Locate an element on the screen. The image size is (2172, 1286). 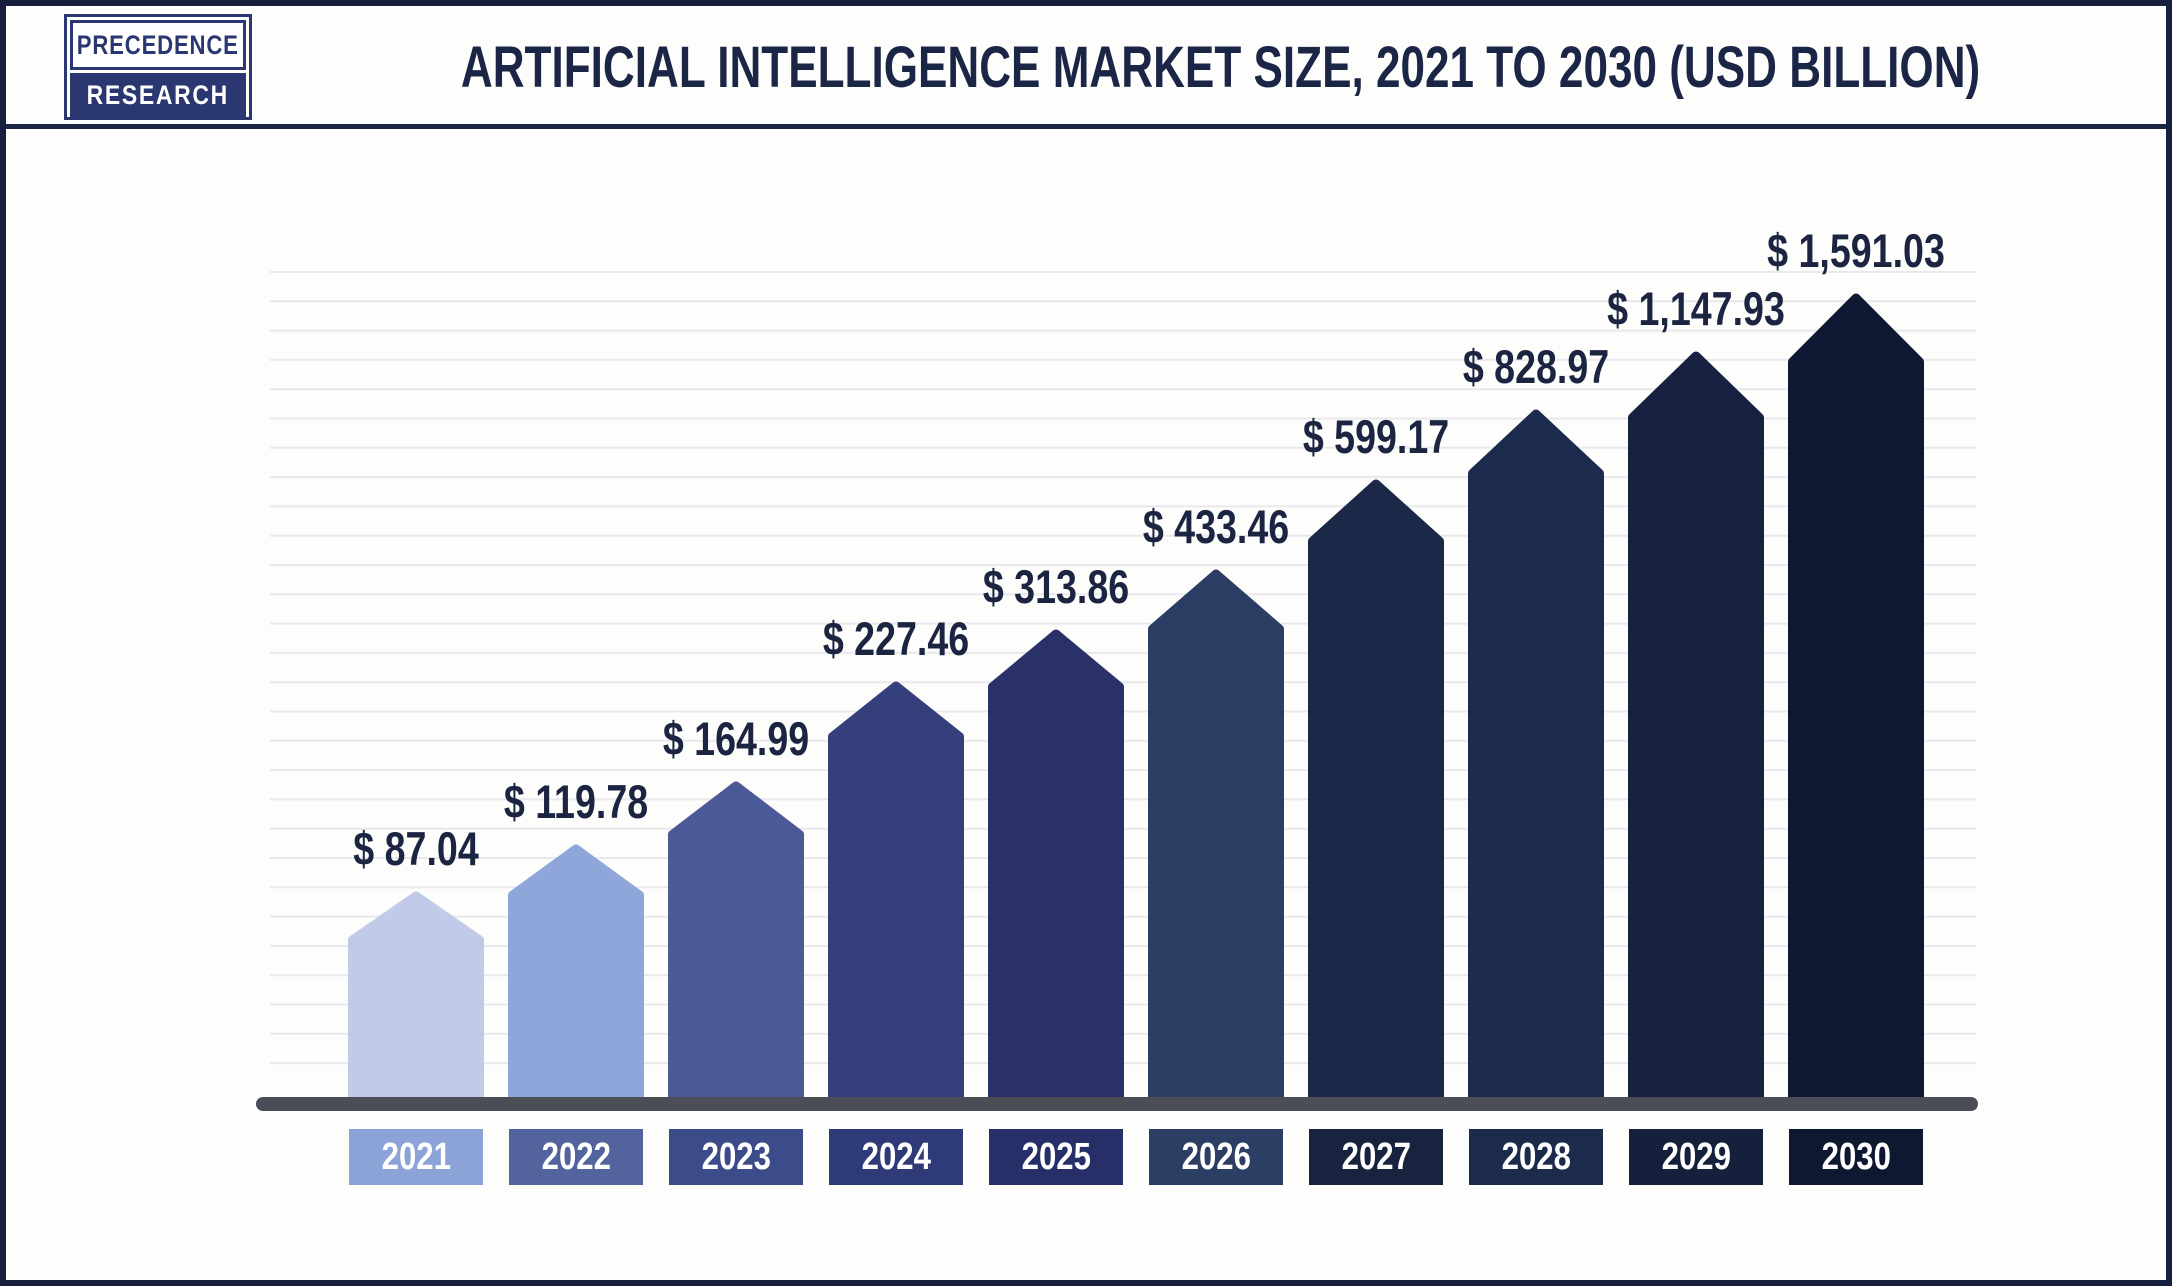
x-tick-2029: 2029 is located at coordinates (1696, 1157).